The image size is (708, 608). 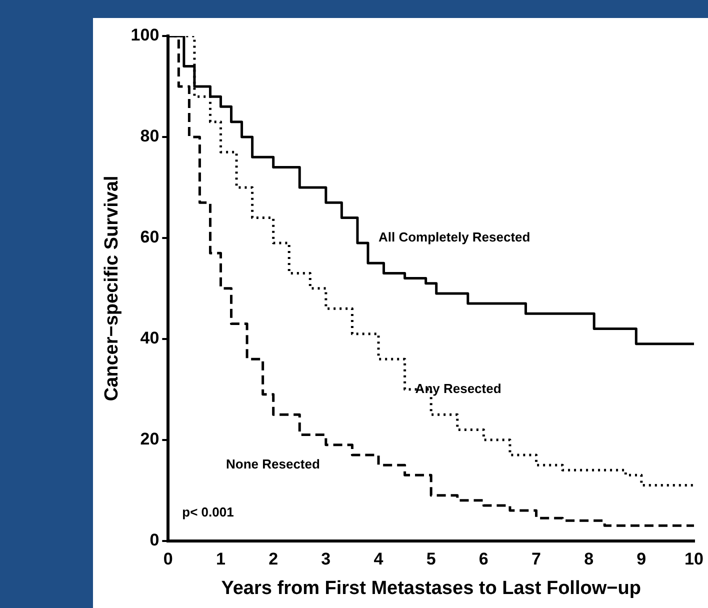 I want to click on x-tick-label: 5, so click(x=431, y=559).